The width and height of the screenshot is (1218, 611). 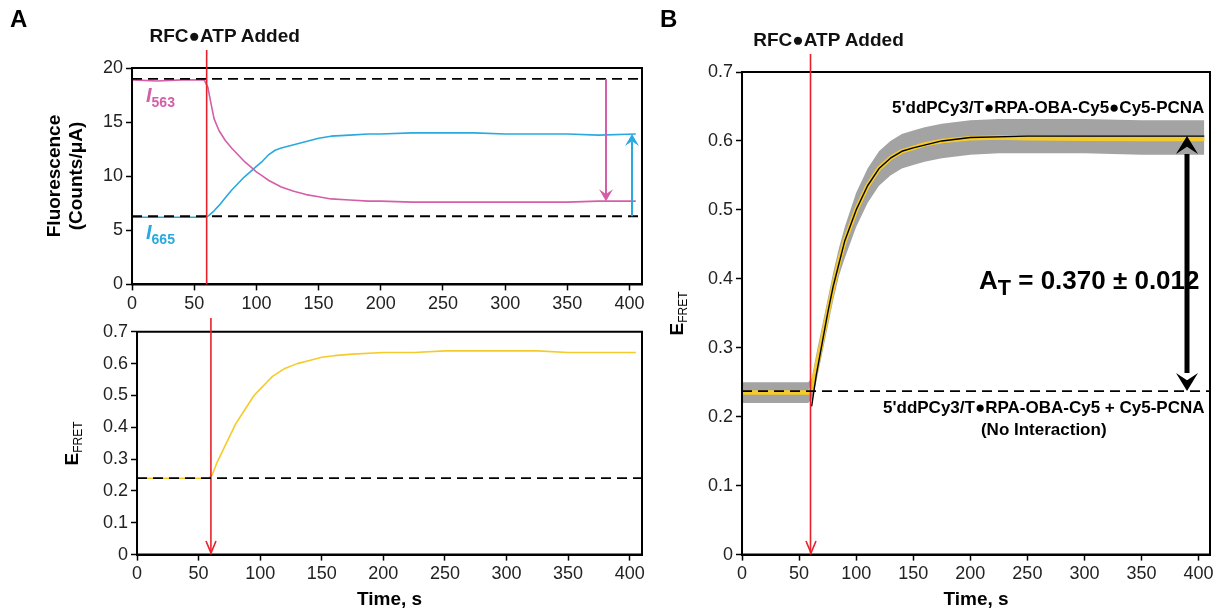 What do you see at coordinates (160, 234) in the screenshot?
I see `series-label: I$_{665}$` at bounding box center [160, 234].